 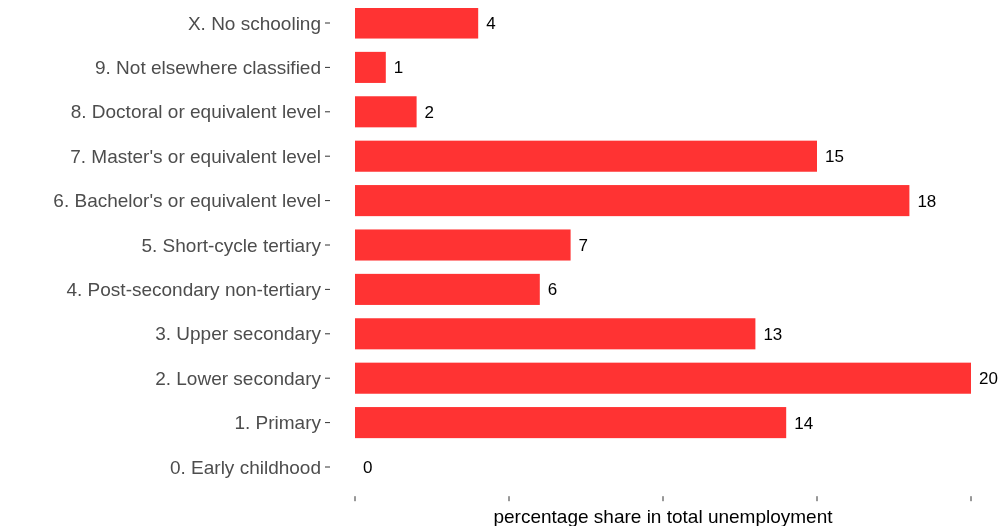 What do you see at coordinates (231, 245) in the screenshot?
I see `y-tick-label: 5. Short-cycle tertiary` at bounding box center [231, 245].